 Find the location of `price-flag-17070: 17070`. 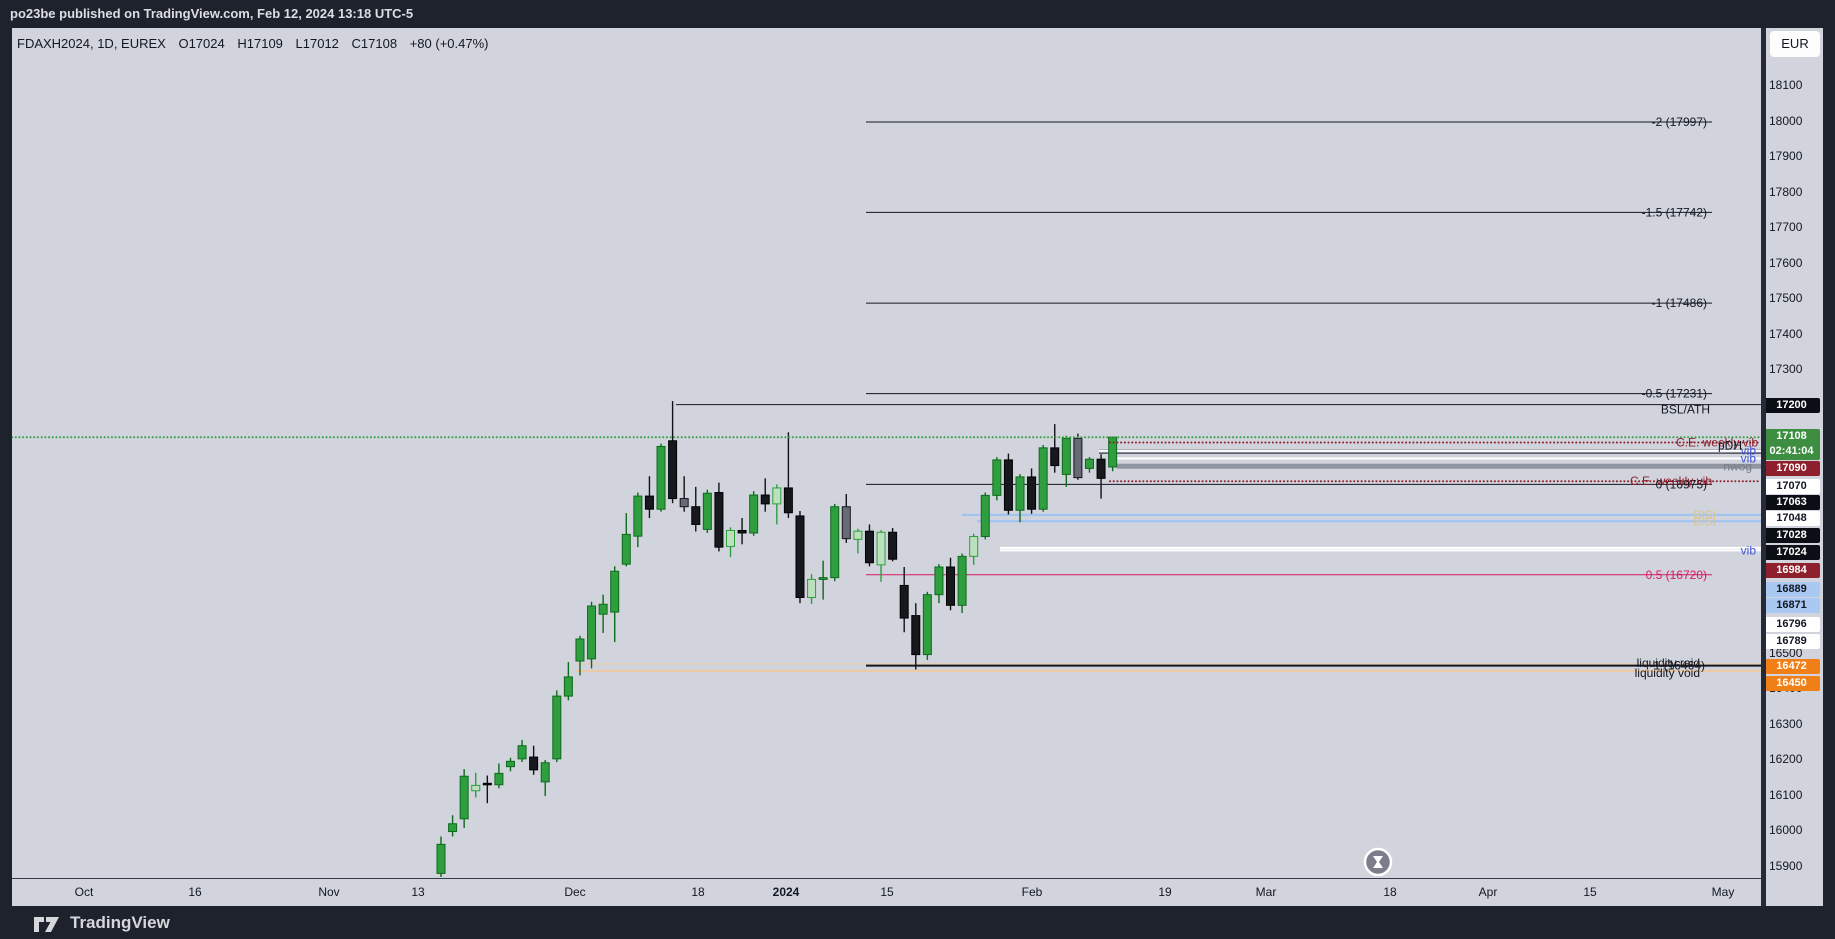

price-flag-17070: 17070 is located at coordinates (1791, 486).